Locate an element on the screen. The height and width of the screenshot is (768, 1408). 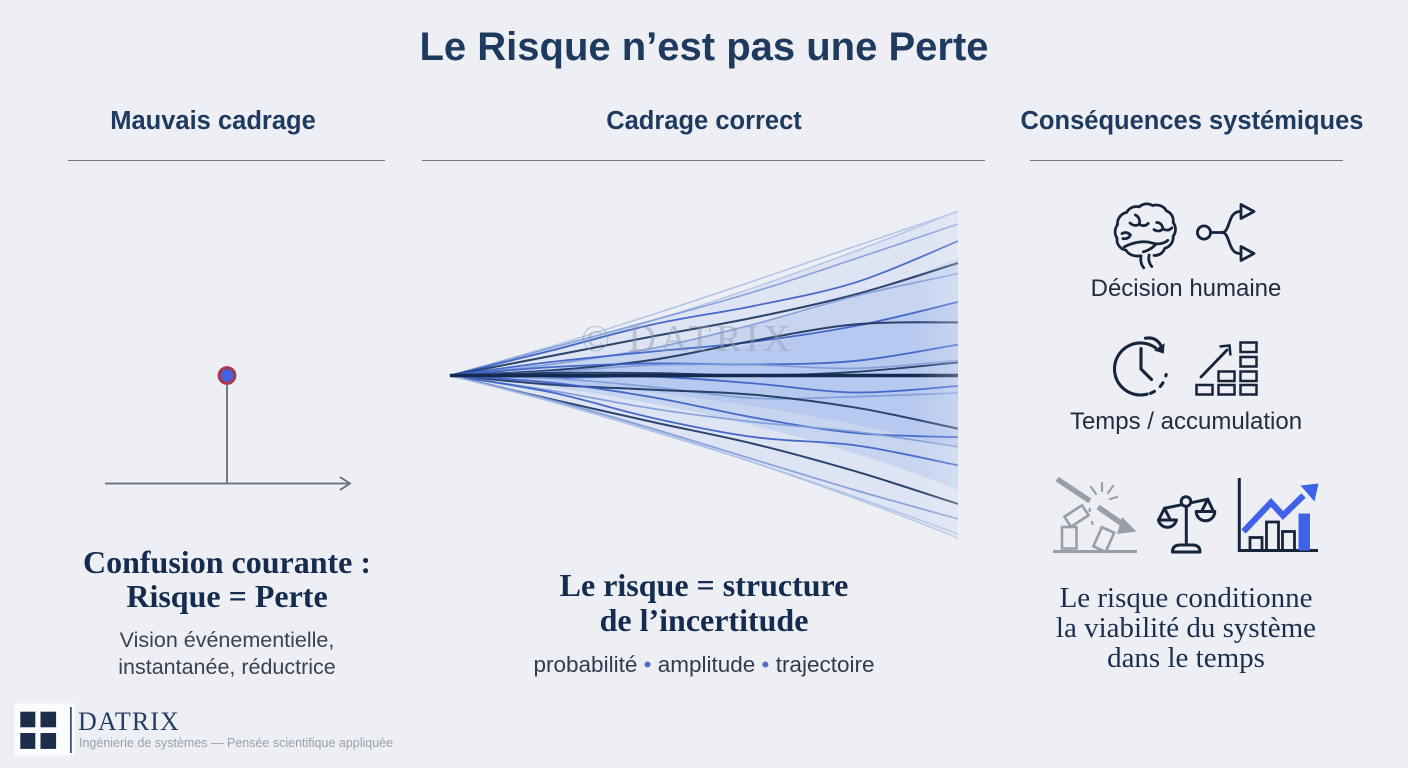
svg-text: DATRIX is located at coordinates (129, 721).